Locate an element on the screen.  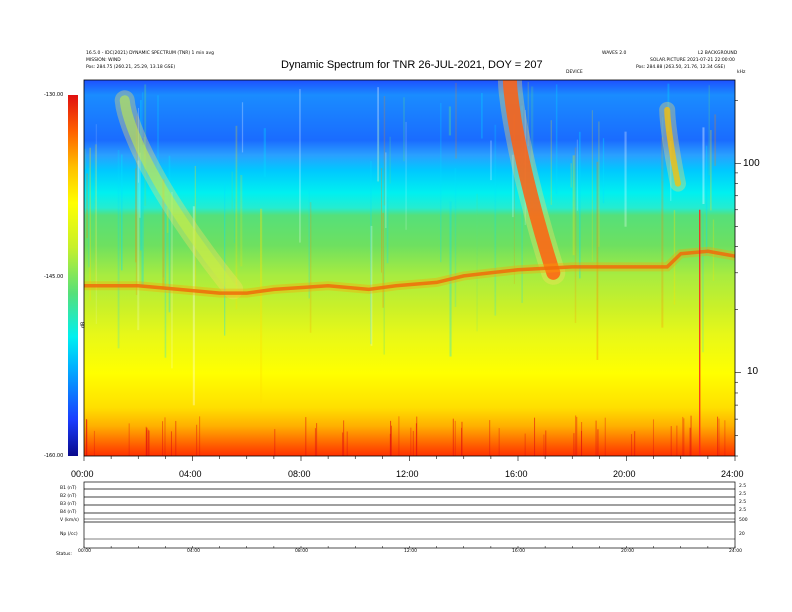
subpanel-x-ticks is located at coordinates (409, 547).